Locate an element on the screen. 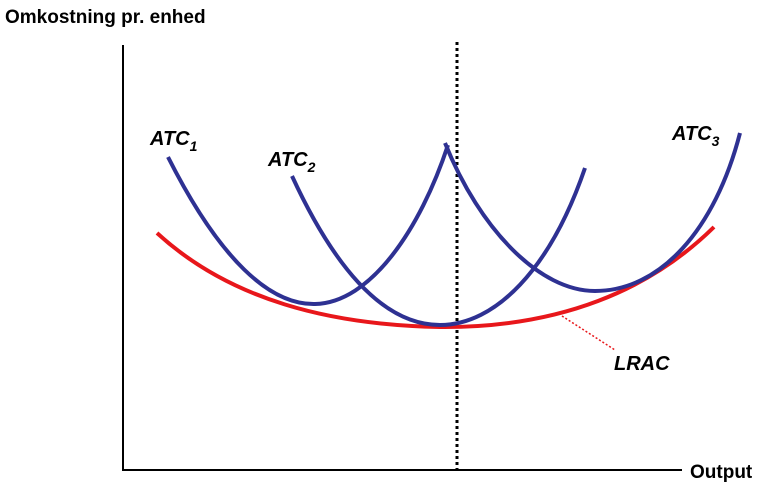 This screenshot has width=781, height=494. lrac-label: LRAC is located at coordinates (642, 364).